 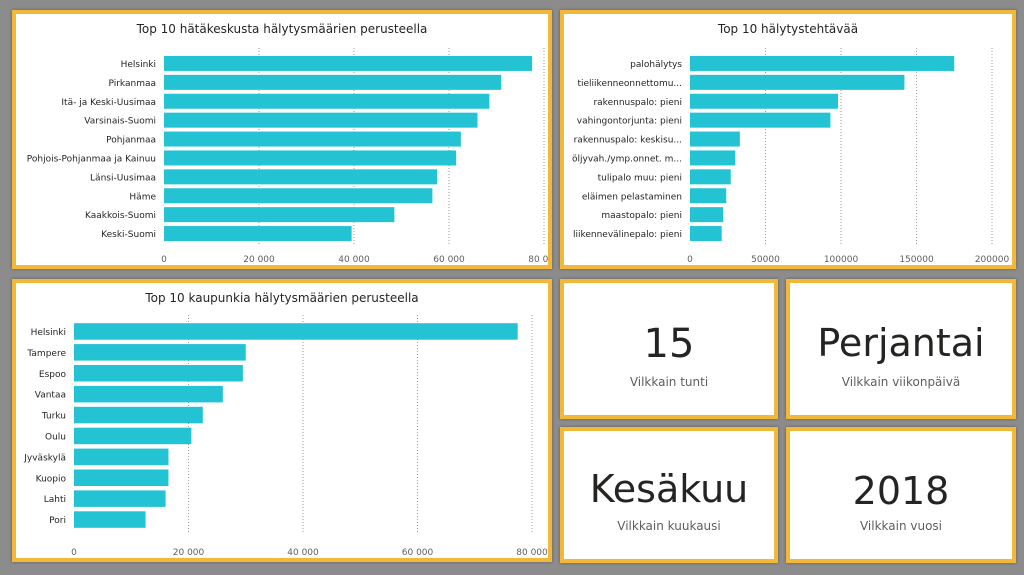 What do you see at coordinates (841, 260) in the screenshot?
I see `x-tick-label: 100000` at bounding box center [841, 260].